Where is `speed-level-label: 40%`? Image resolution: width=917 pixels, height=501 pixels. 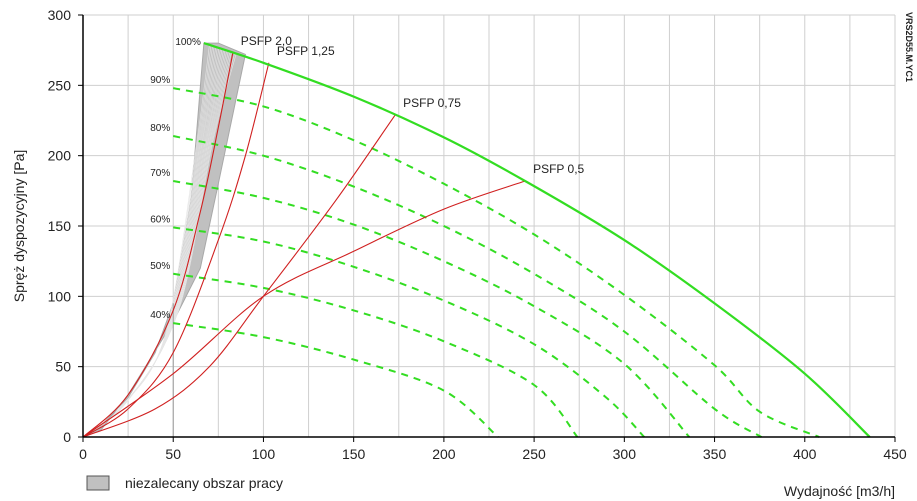 speed-level-label: 40% is located at coordinates (160, 315).